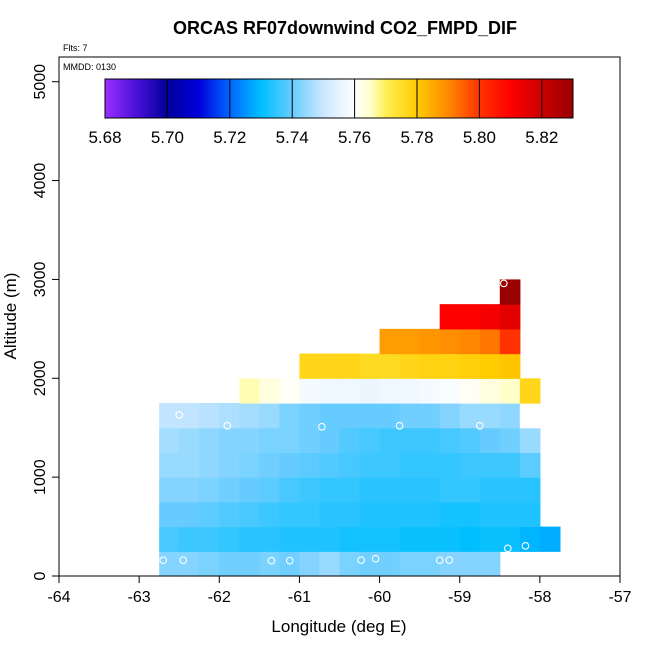 Image resolution: width=650 pixels, height=655 pixels. What do you see at coordinates (40, 575) in the screenshot?
I see `y-tick-label: 0` at bounding box center [40, 575].